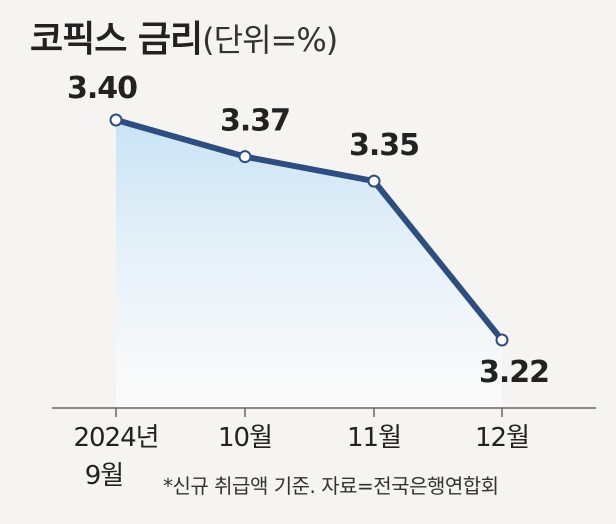 The image size is (616, 524). Describe the element at coordinates (102, 88) in the screenshot. I see `data-label: 3.40` at that location.